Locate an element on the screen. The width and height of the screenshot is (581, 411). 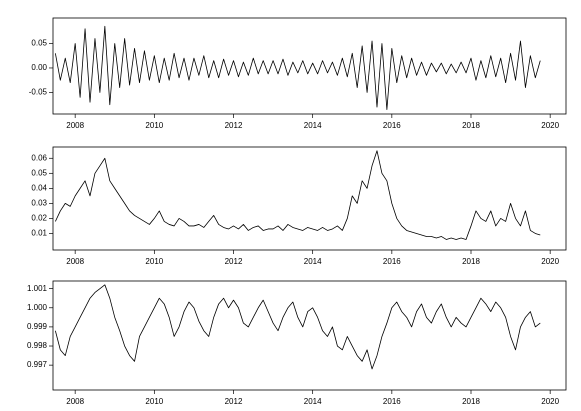
y-tick-label: 0.04 is located at coordinates (39, 187).